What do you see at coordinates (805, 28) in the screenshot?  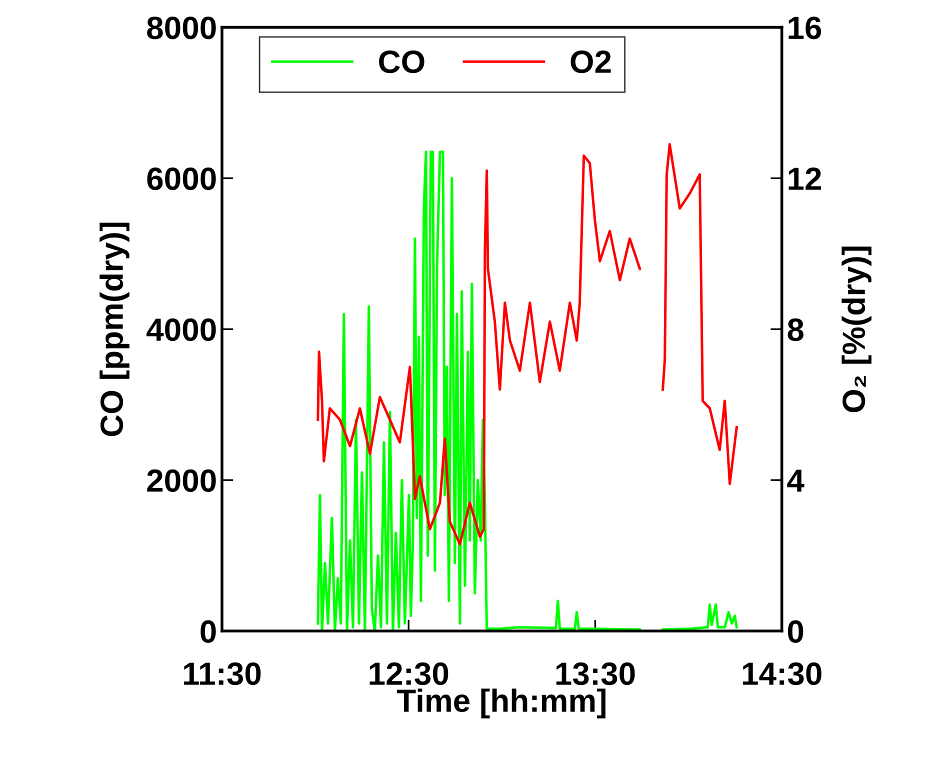 I see `y2-tick-label: 16` at bounding box center [805, 28].